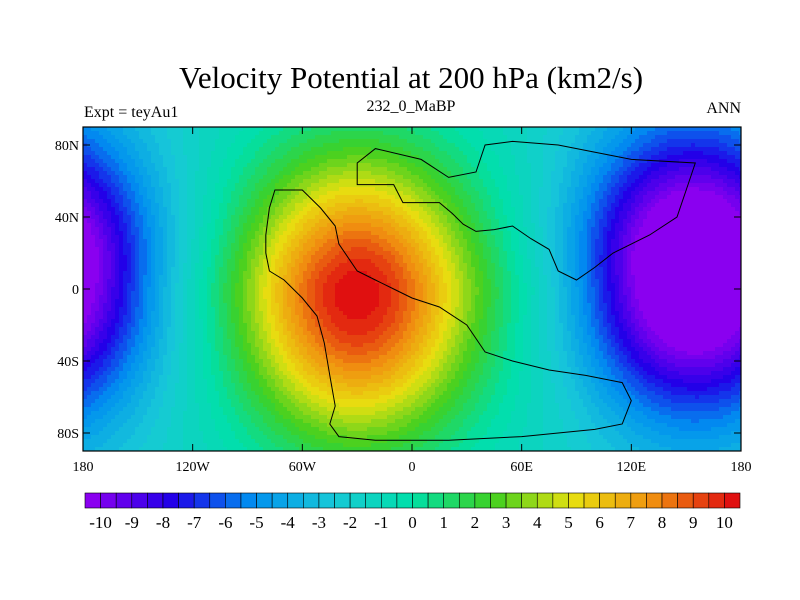 The image size is (800, 600). Describe the element at coordinates (256, 522) in the screenshot. I see `colorbar-label: -5` at that location.